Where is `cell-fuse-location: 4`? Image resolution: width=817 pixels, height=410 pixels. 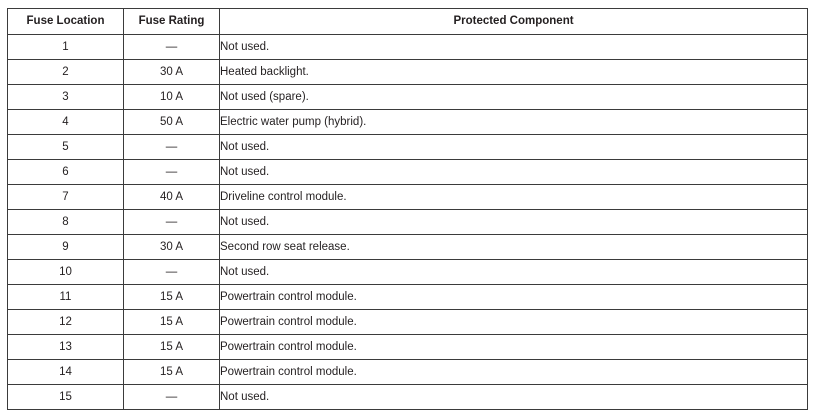 cell-fuse-location: 4 is located at coordinates (65, 122).